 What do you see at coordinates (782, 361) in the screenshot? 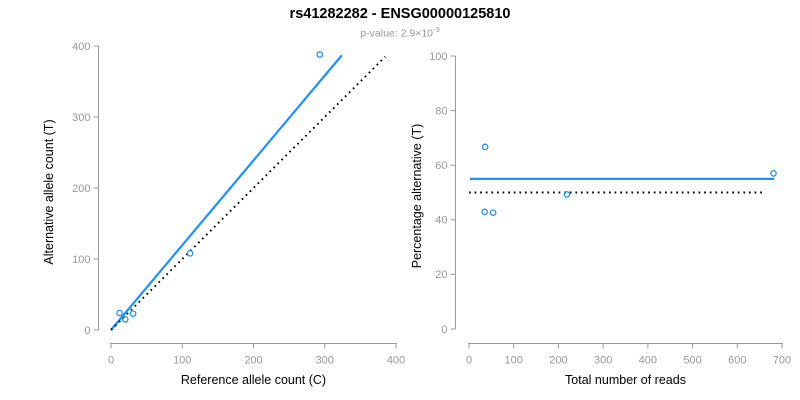
I see `x-tick-label: 700` at bounding box center [782, 361].